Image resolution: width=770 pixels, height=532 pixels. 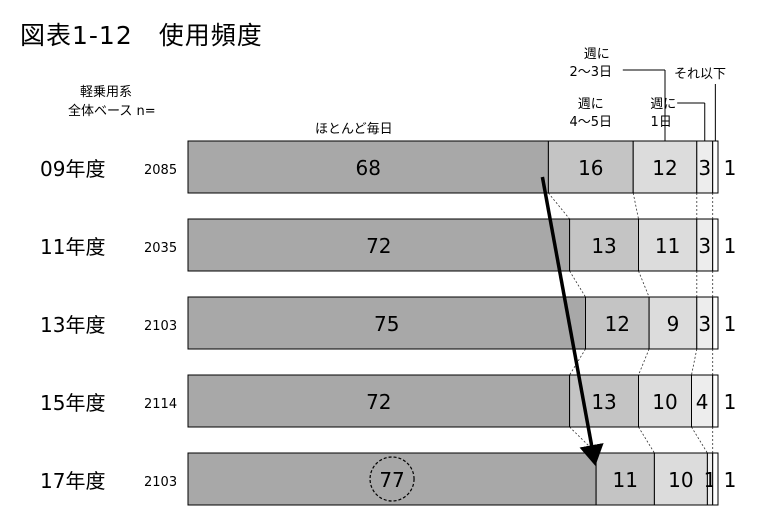 I want to click on legend-s4: それ以下, so click(x=700, y=74).